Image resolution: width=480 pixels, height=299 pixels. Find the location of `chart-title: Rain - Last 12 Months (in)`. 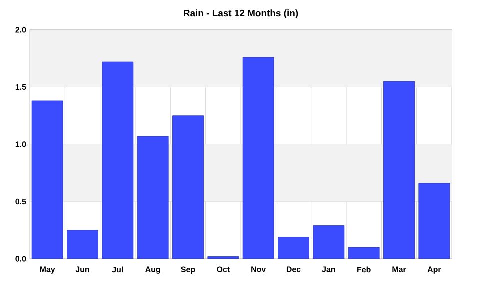

chart-title: Rain - Last 12 Months (in) is located at coordinates (241, 14).